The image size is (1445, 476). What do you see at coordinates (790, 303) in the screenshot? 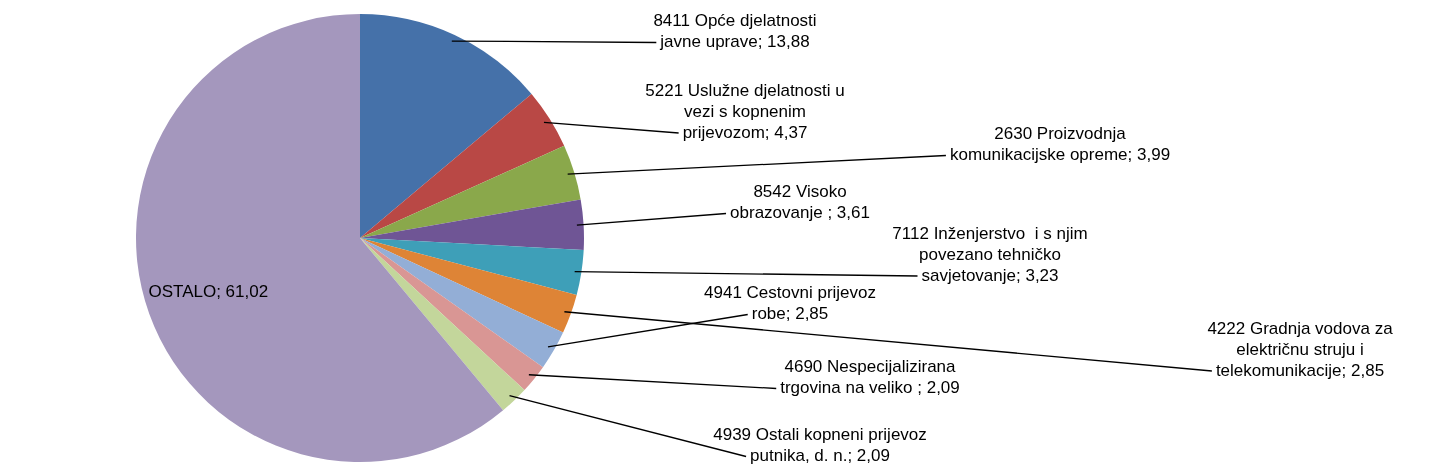
I see `slice-label: 4941 Cestovni prijevoz robe; 2,85` at bounding box center [790, 303].